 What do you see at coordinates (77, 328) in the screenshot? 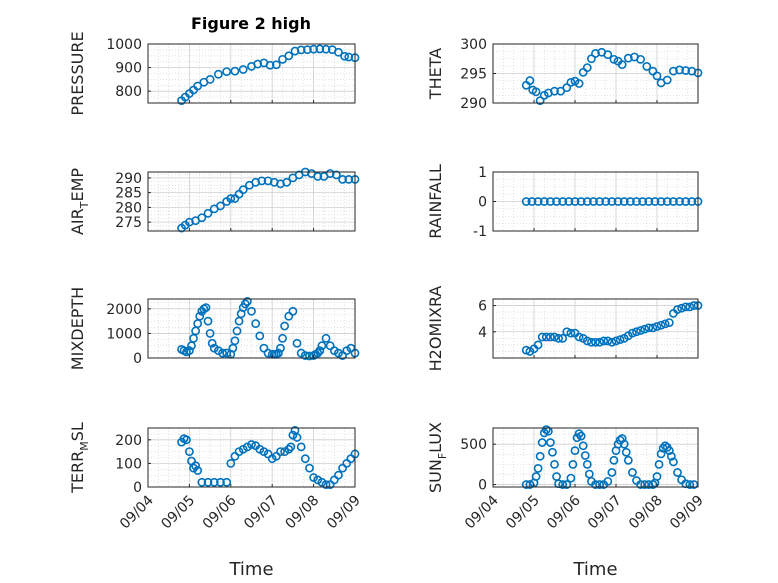
I see `mixdepth-ylabel: MIXDEPTH` at bounding box center [77, 328].